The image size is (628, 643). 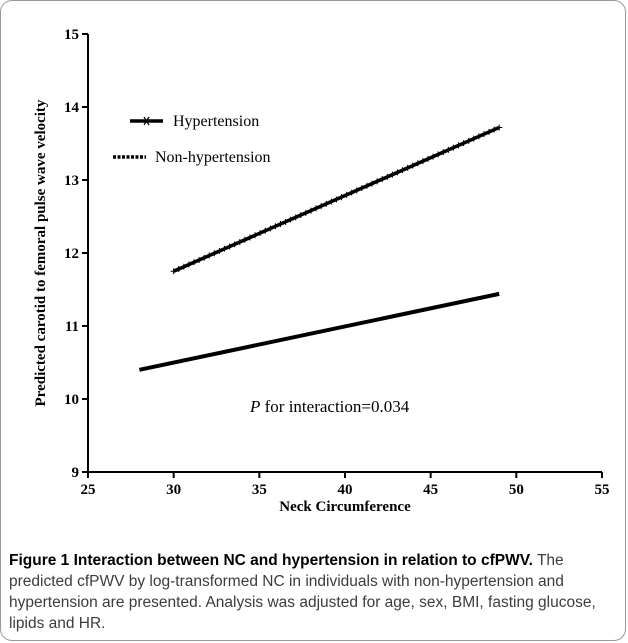 What do you see at coordinates (345, 507) in the screenshot?
I see `x-axis-label: Neck Circumference` at bounding box center [345, 507].